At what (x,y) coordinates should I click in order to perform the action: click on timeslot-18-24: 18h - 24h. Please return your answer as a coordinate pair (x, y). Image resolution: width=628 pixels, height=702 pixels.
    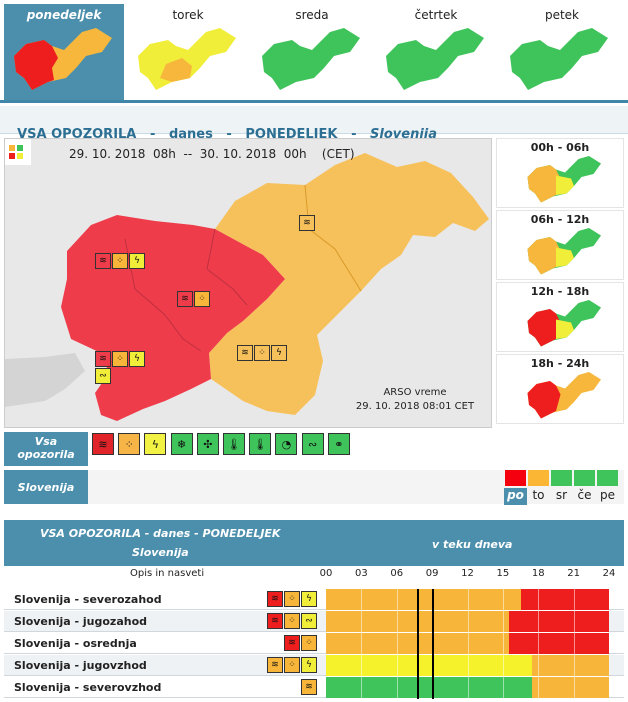
    Looking at the image, I should click on (560, 389).